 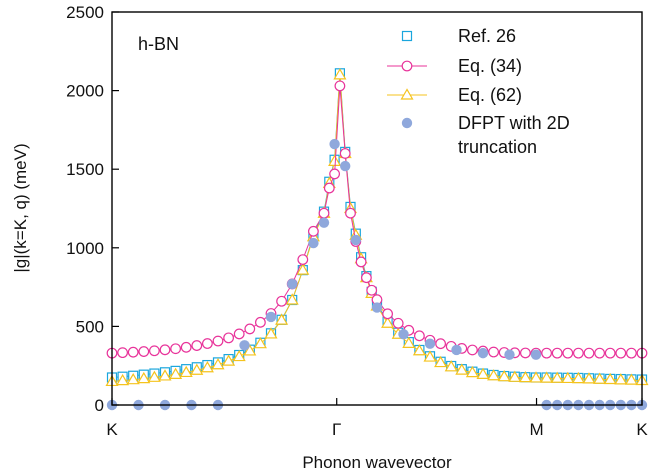 I want to click on y-tick-label: 500, so click(x=90, y=326).